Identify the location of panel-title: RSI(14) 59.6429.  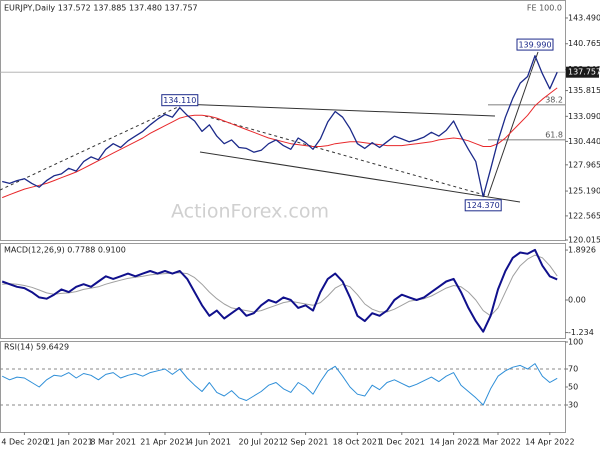
(36, 347).